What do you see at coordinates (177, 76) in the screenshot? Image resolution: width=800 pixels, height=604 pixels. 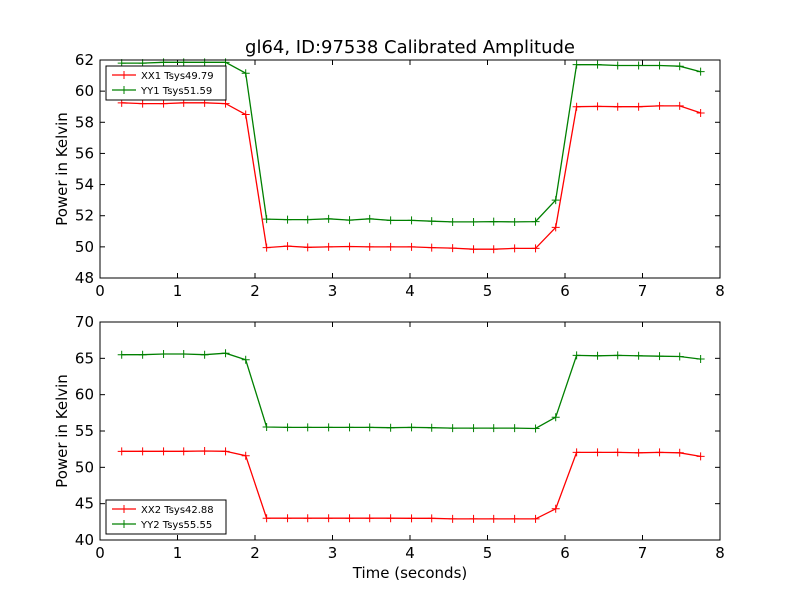 I see `legend-label: XX1 Tsys49.79` at bounding box center [177, 76].